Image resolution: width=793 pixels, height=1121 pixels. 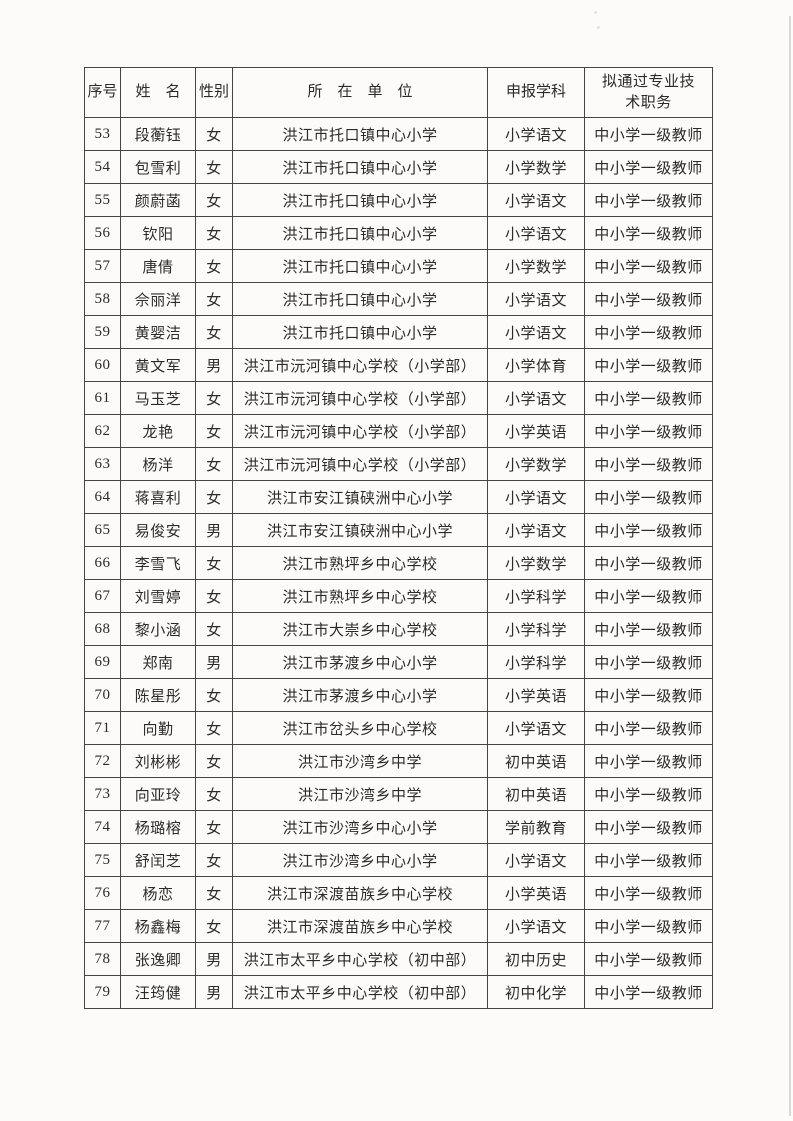 What do you see at coordinates (158, 992) in the screenshot?
I see `cell-name: 汪筠健` at bounding box center [158, 992].